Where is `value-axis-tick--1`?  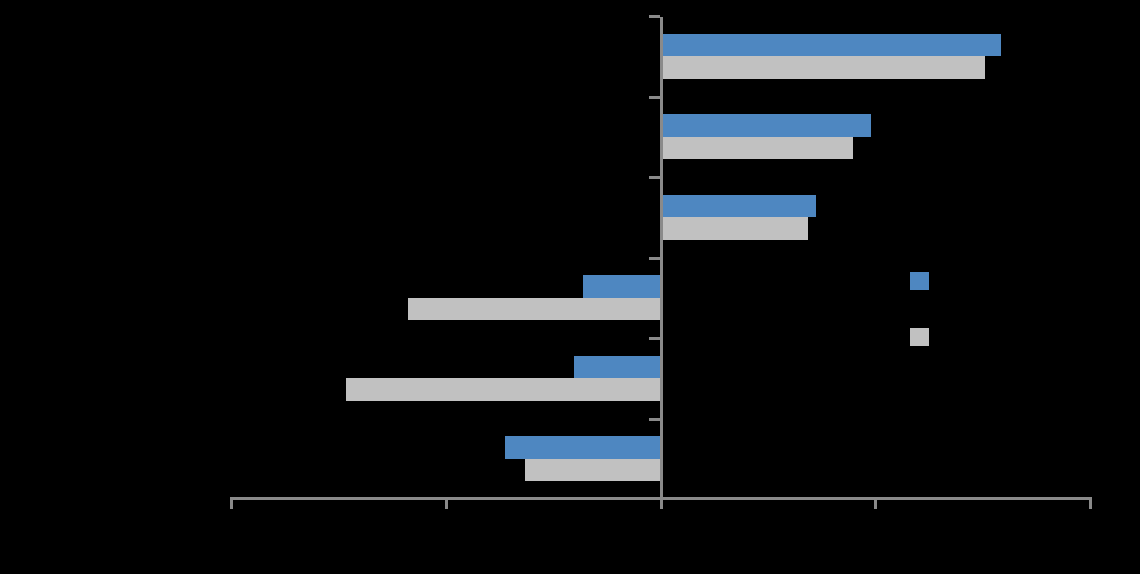 value-axis-tick--1 is located at coordinates (446, 504).